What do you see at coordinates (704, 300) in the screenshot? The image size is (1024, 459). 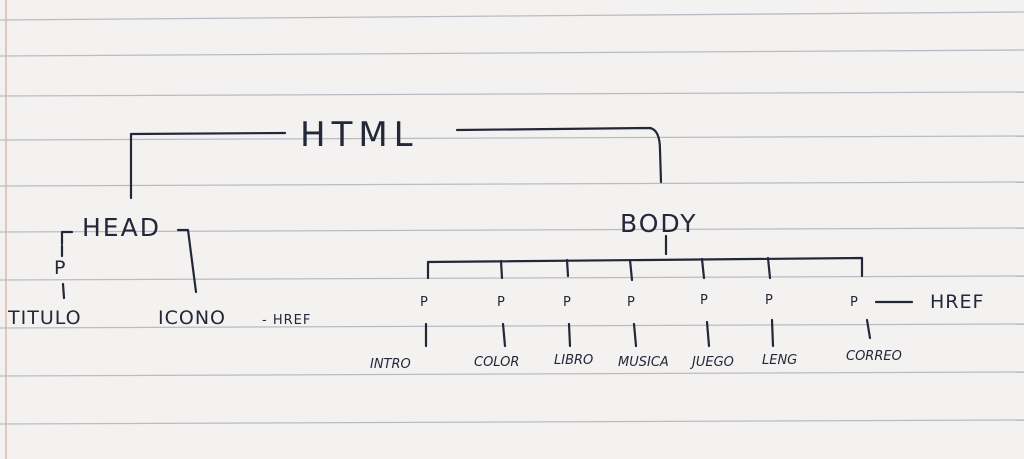 I see `body-p-juego: P` at bounding box center [704, 300].